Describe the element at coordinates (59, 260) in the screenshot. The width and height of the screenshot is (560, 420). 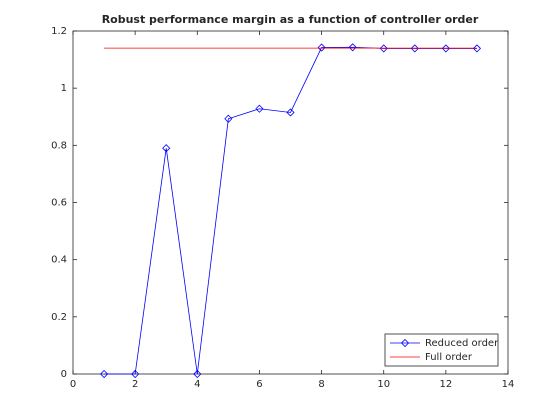
I see `y-tick-label: 0.4` at that location.